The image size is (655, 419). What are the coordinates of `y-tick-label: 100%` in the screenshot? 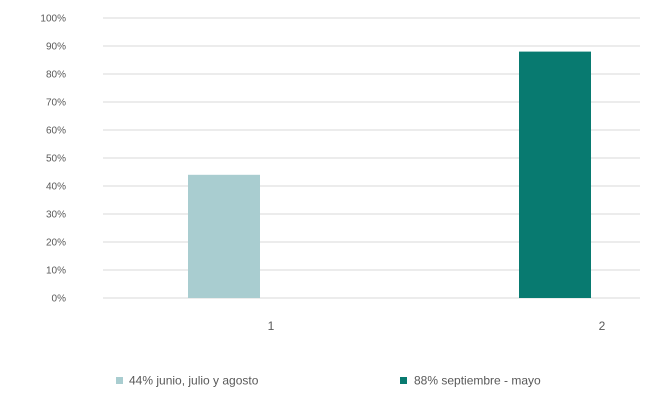 It's located at (53, 19).